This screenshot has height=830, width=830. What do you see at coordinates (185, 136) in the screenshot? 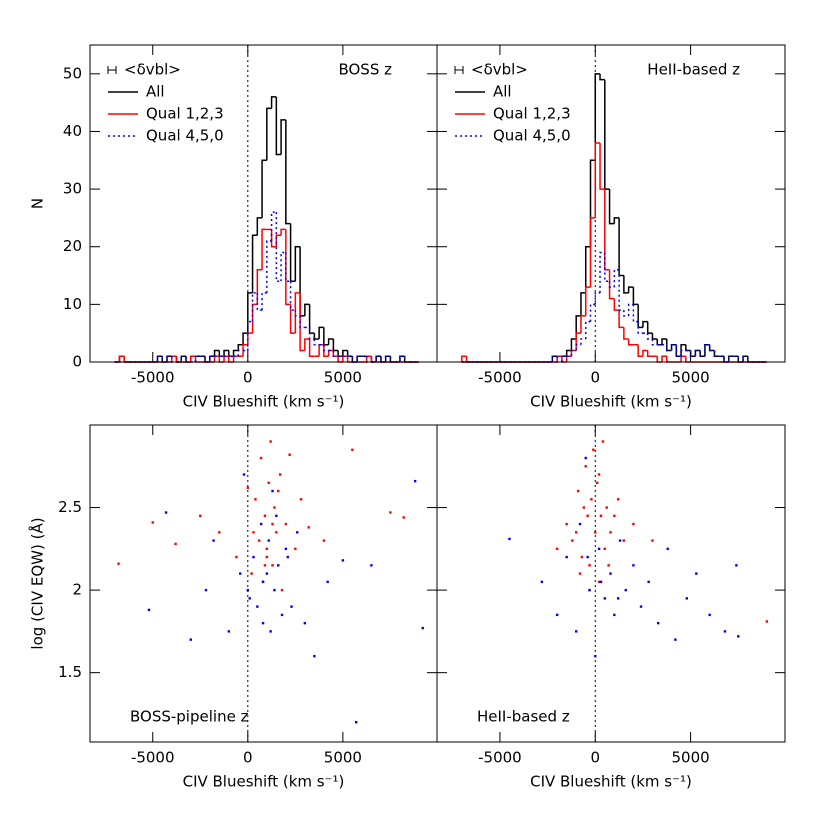
I see `legend-label: Qual 4,5,0` at bounding box center [185, 136].